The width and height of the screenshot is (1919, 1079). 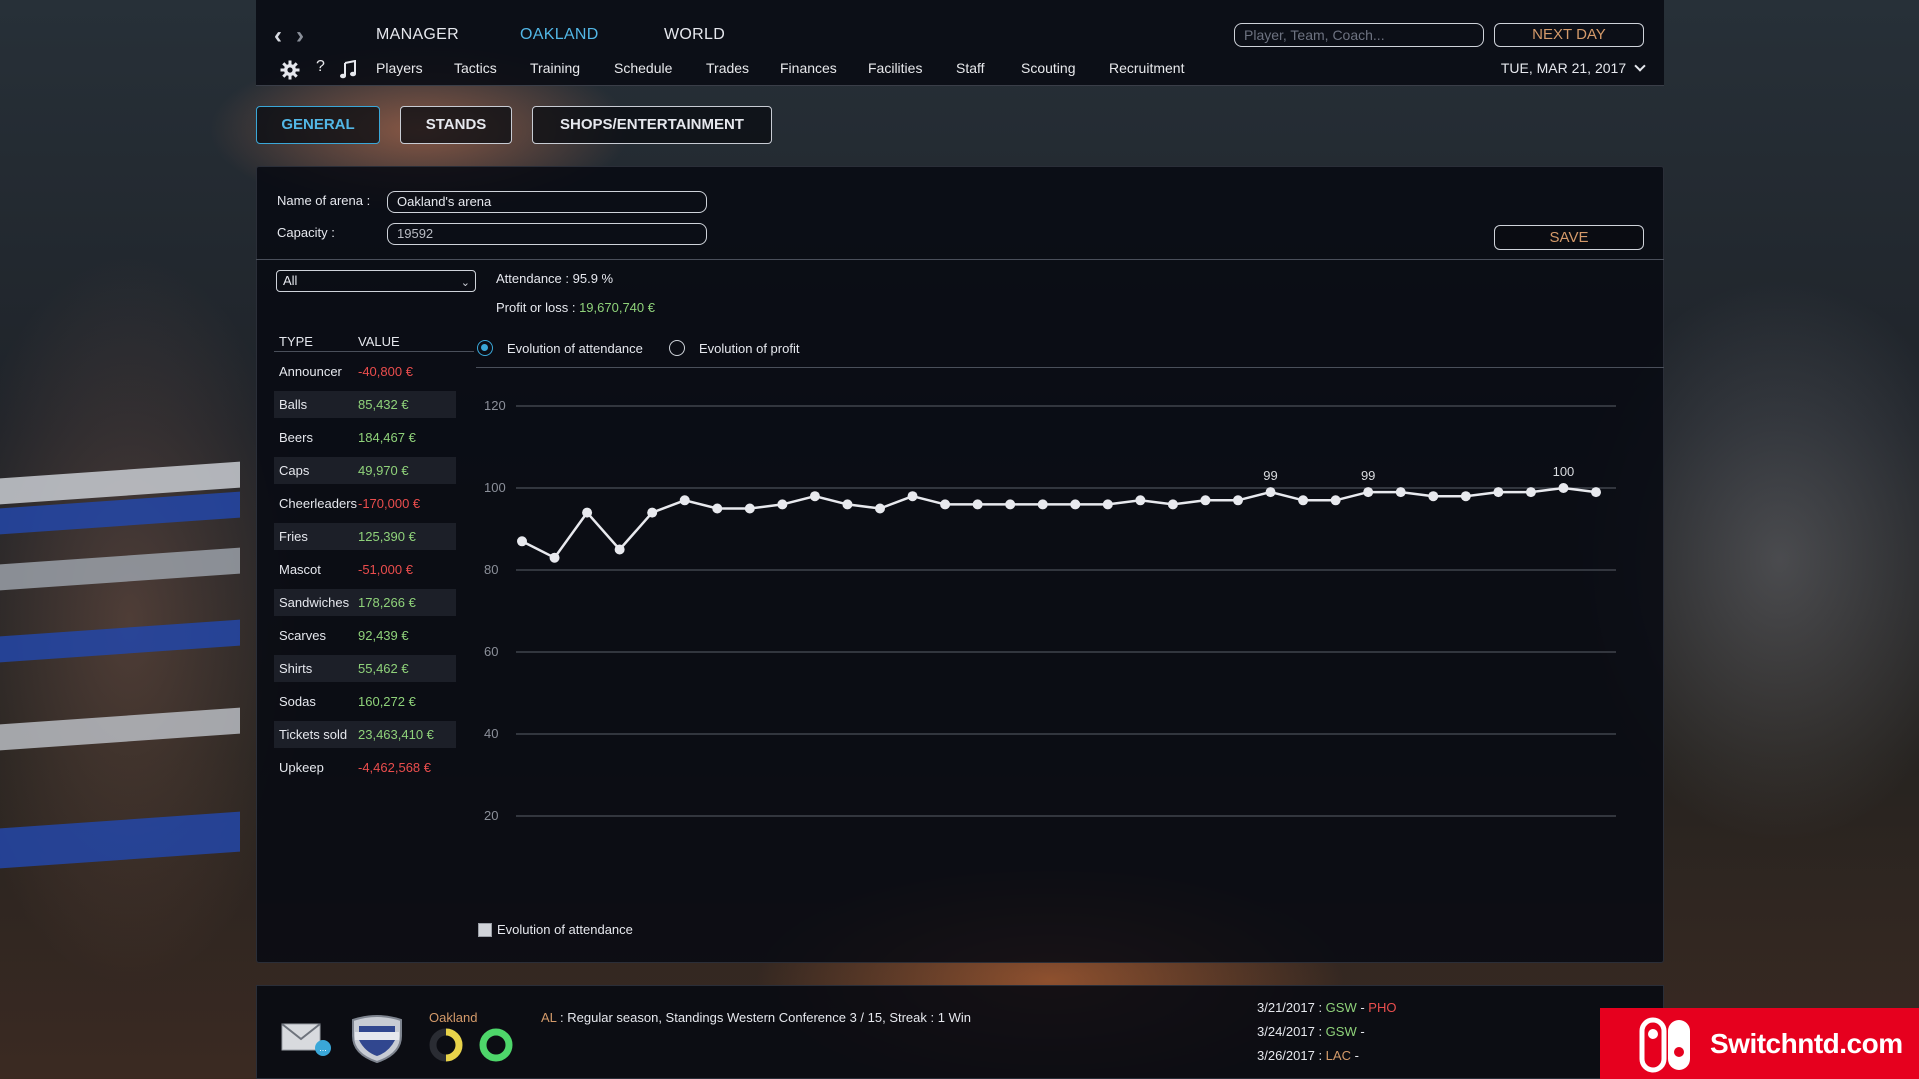 What do you see at coordinates (290, 280) in the screenshot?
I see `filter-value: All` at bounding box center [290, 280].